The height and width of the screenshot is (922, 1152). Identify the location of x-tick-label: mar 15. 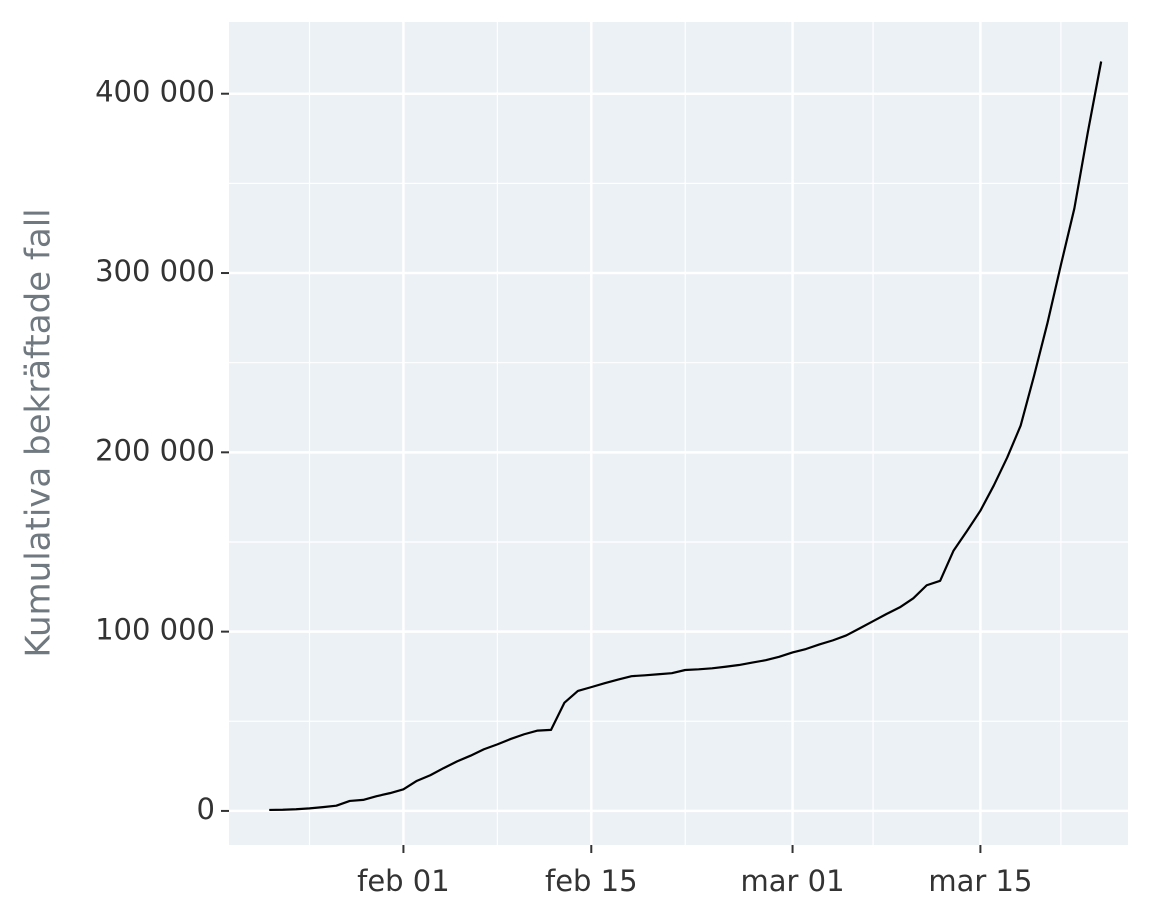
(980, 881).